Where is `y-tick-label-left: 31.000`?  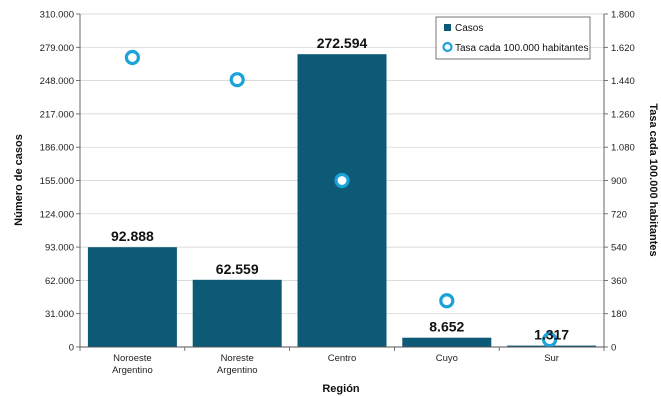 y-tick-label-left: 31.000 is located at coordinates (59, 314).